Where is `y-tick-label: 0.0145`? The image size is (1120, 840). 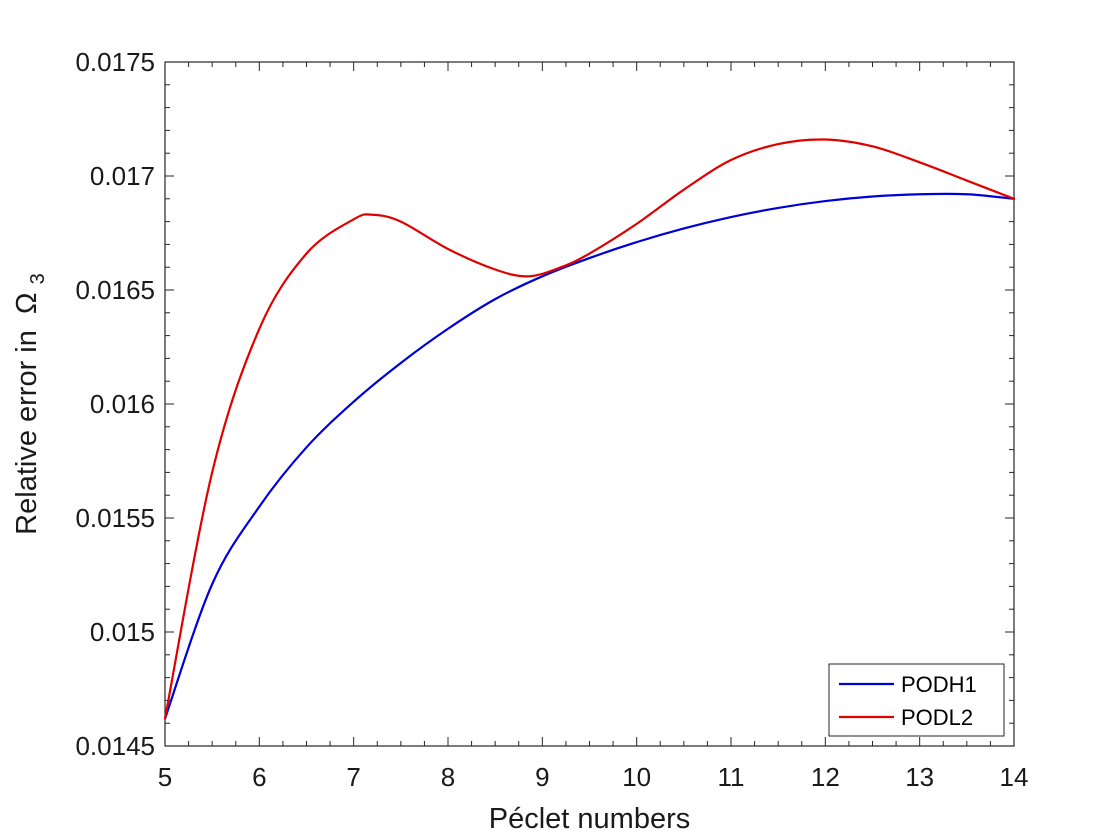
y-tick-label: 0.0145 is located at coordinates (115, 746).